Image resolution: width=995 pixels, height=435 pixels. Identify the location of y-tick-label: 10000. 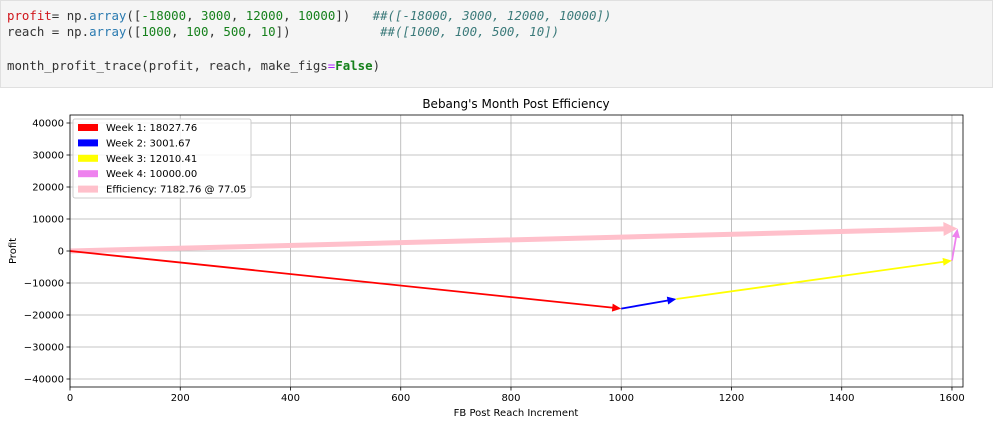
(48, 220).